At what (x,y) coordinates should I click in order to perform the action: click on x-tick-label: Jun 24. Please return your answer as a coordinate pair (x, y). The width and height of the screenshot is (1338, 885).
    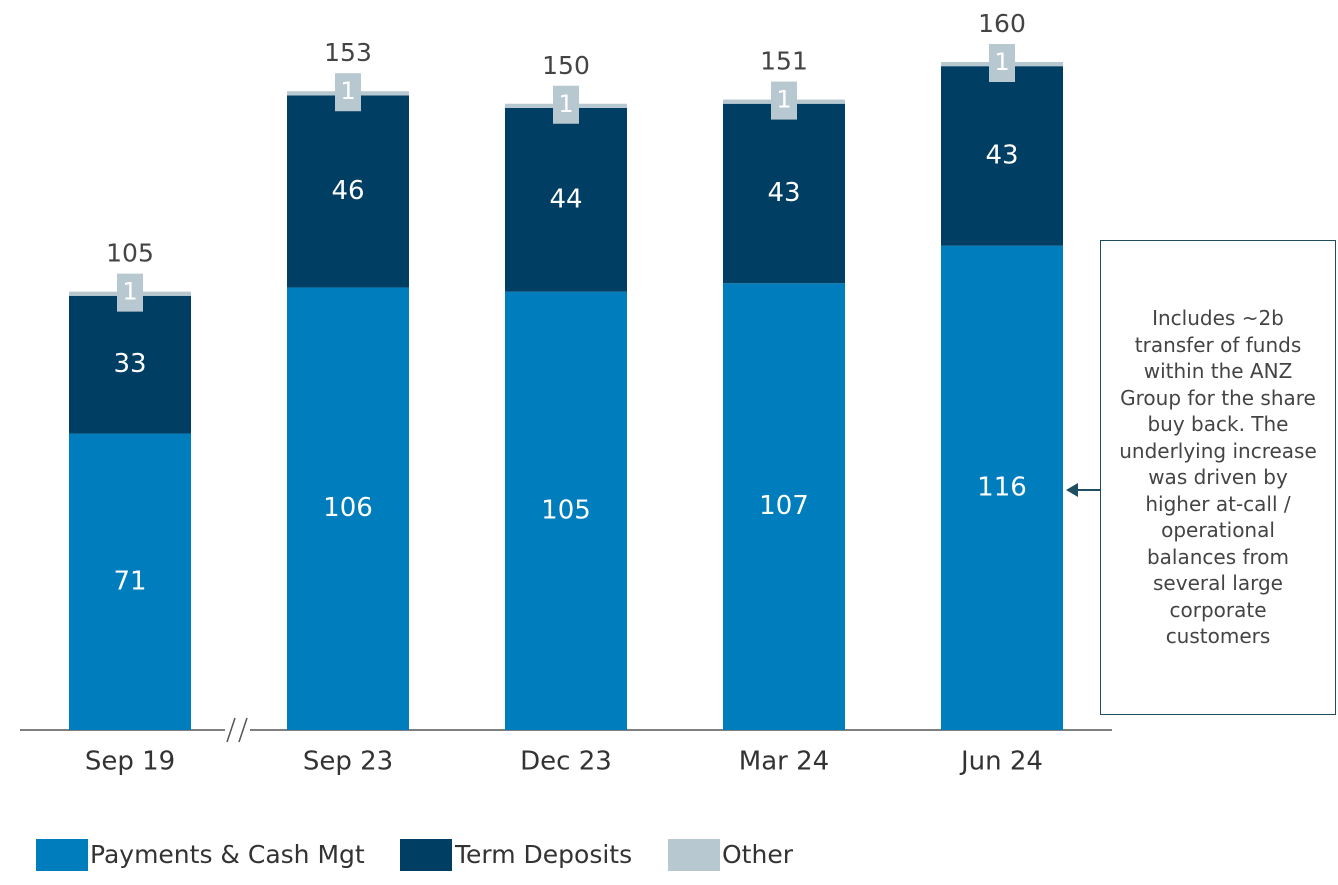
    Looking at the image, I should click on (1001, 762).